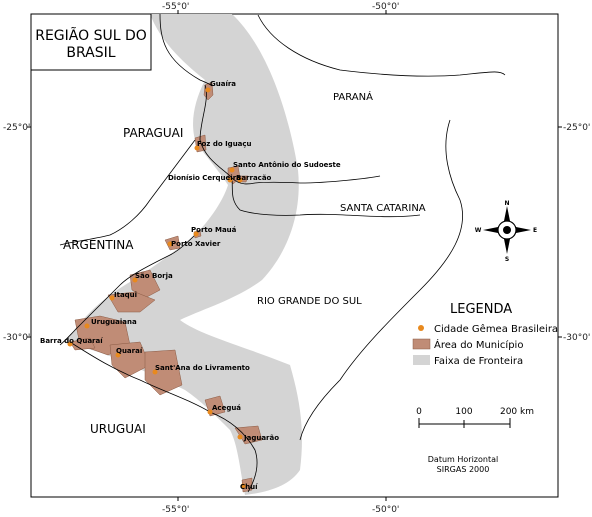  Describe the element at coordinates (98, 245) in the screenshot. I see `country-label-argentina: ARGENTINA` at that location.